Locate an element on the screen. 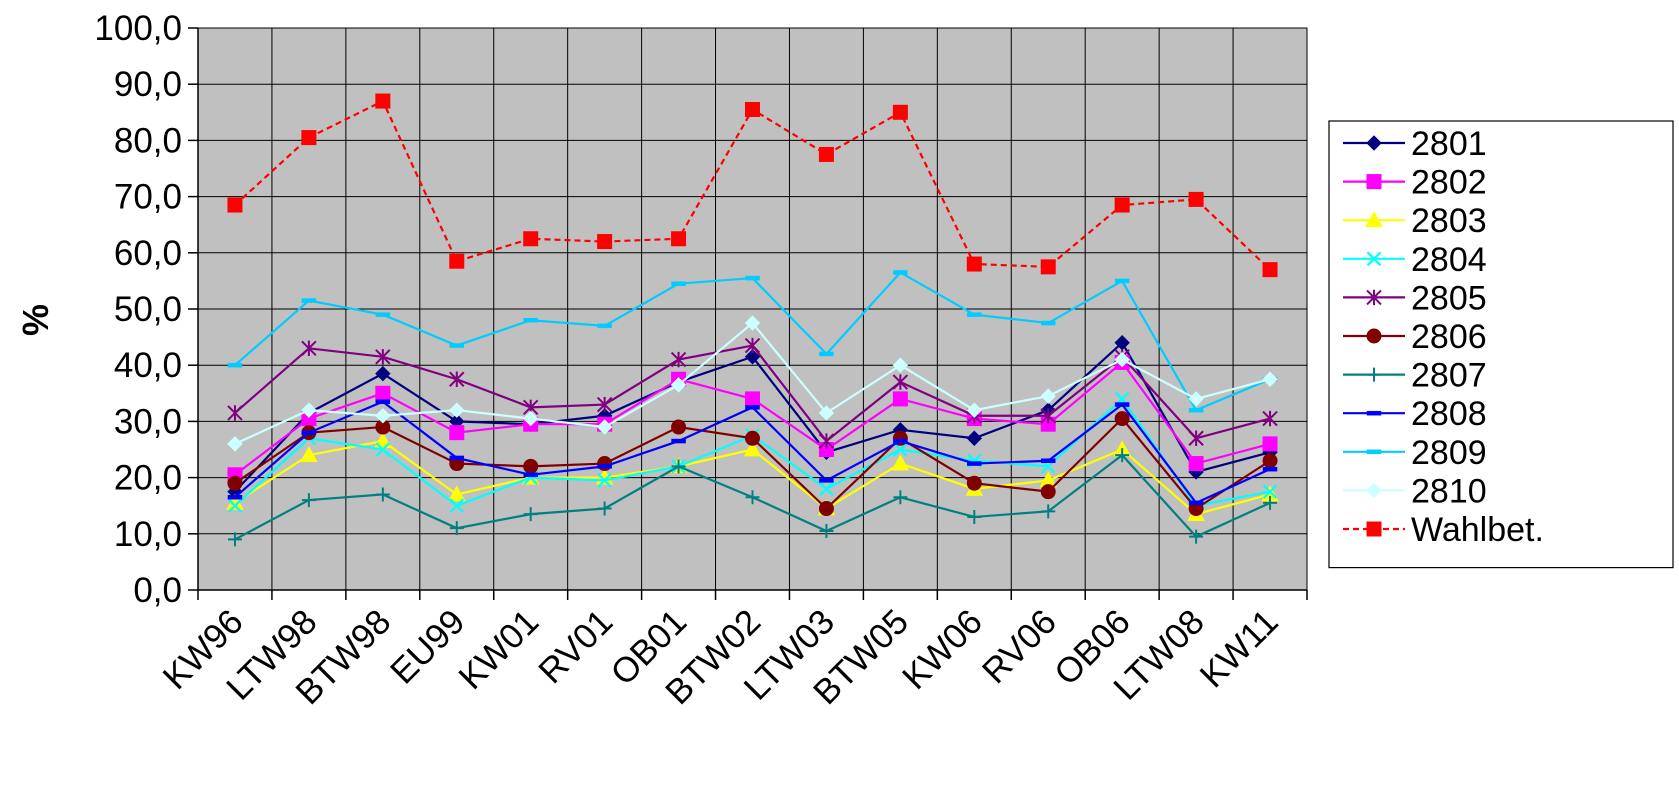  legend-label: 2810 is located at coordinates (1449, 491).